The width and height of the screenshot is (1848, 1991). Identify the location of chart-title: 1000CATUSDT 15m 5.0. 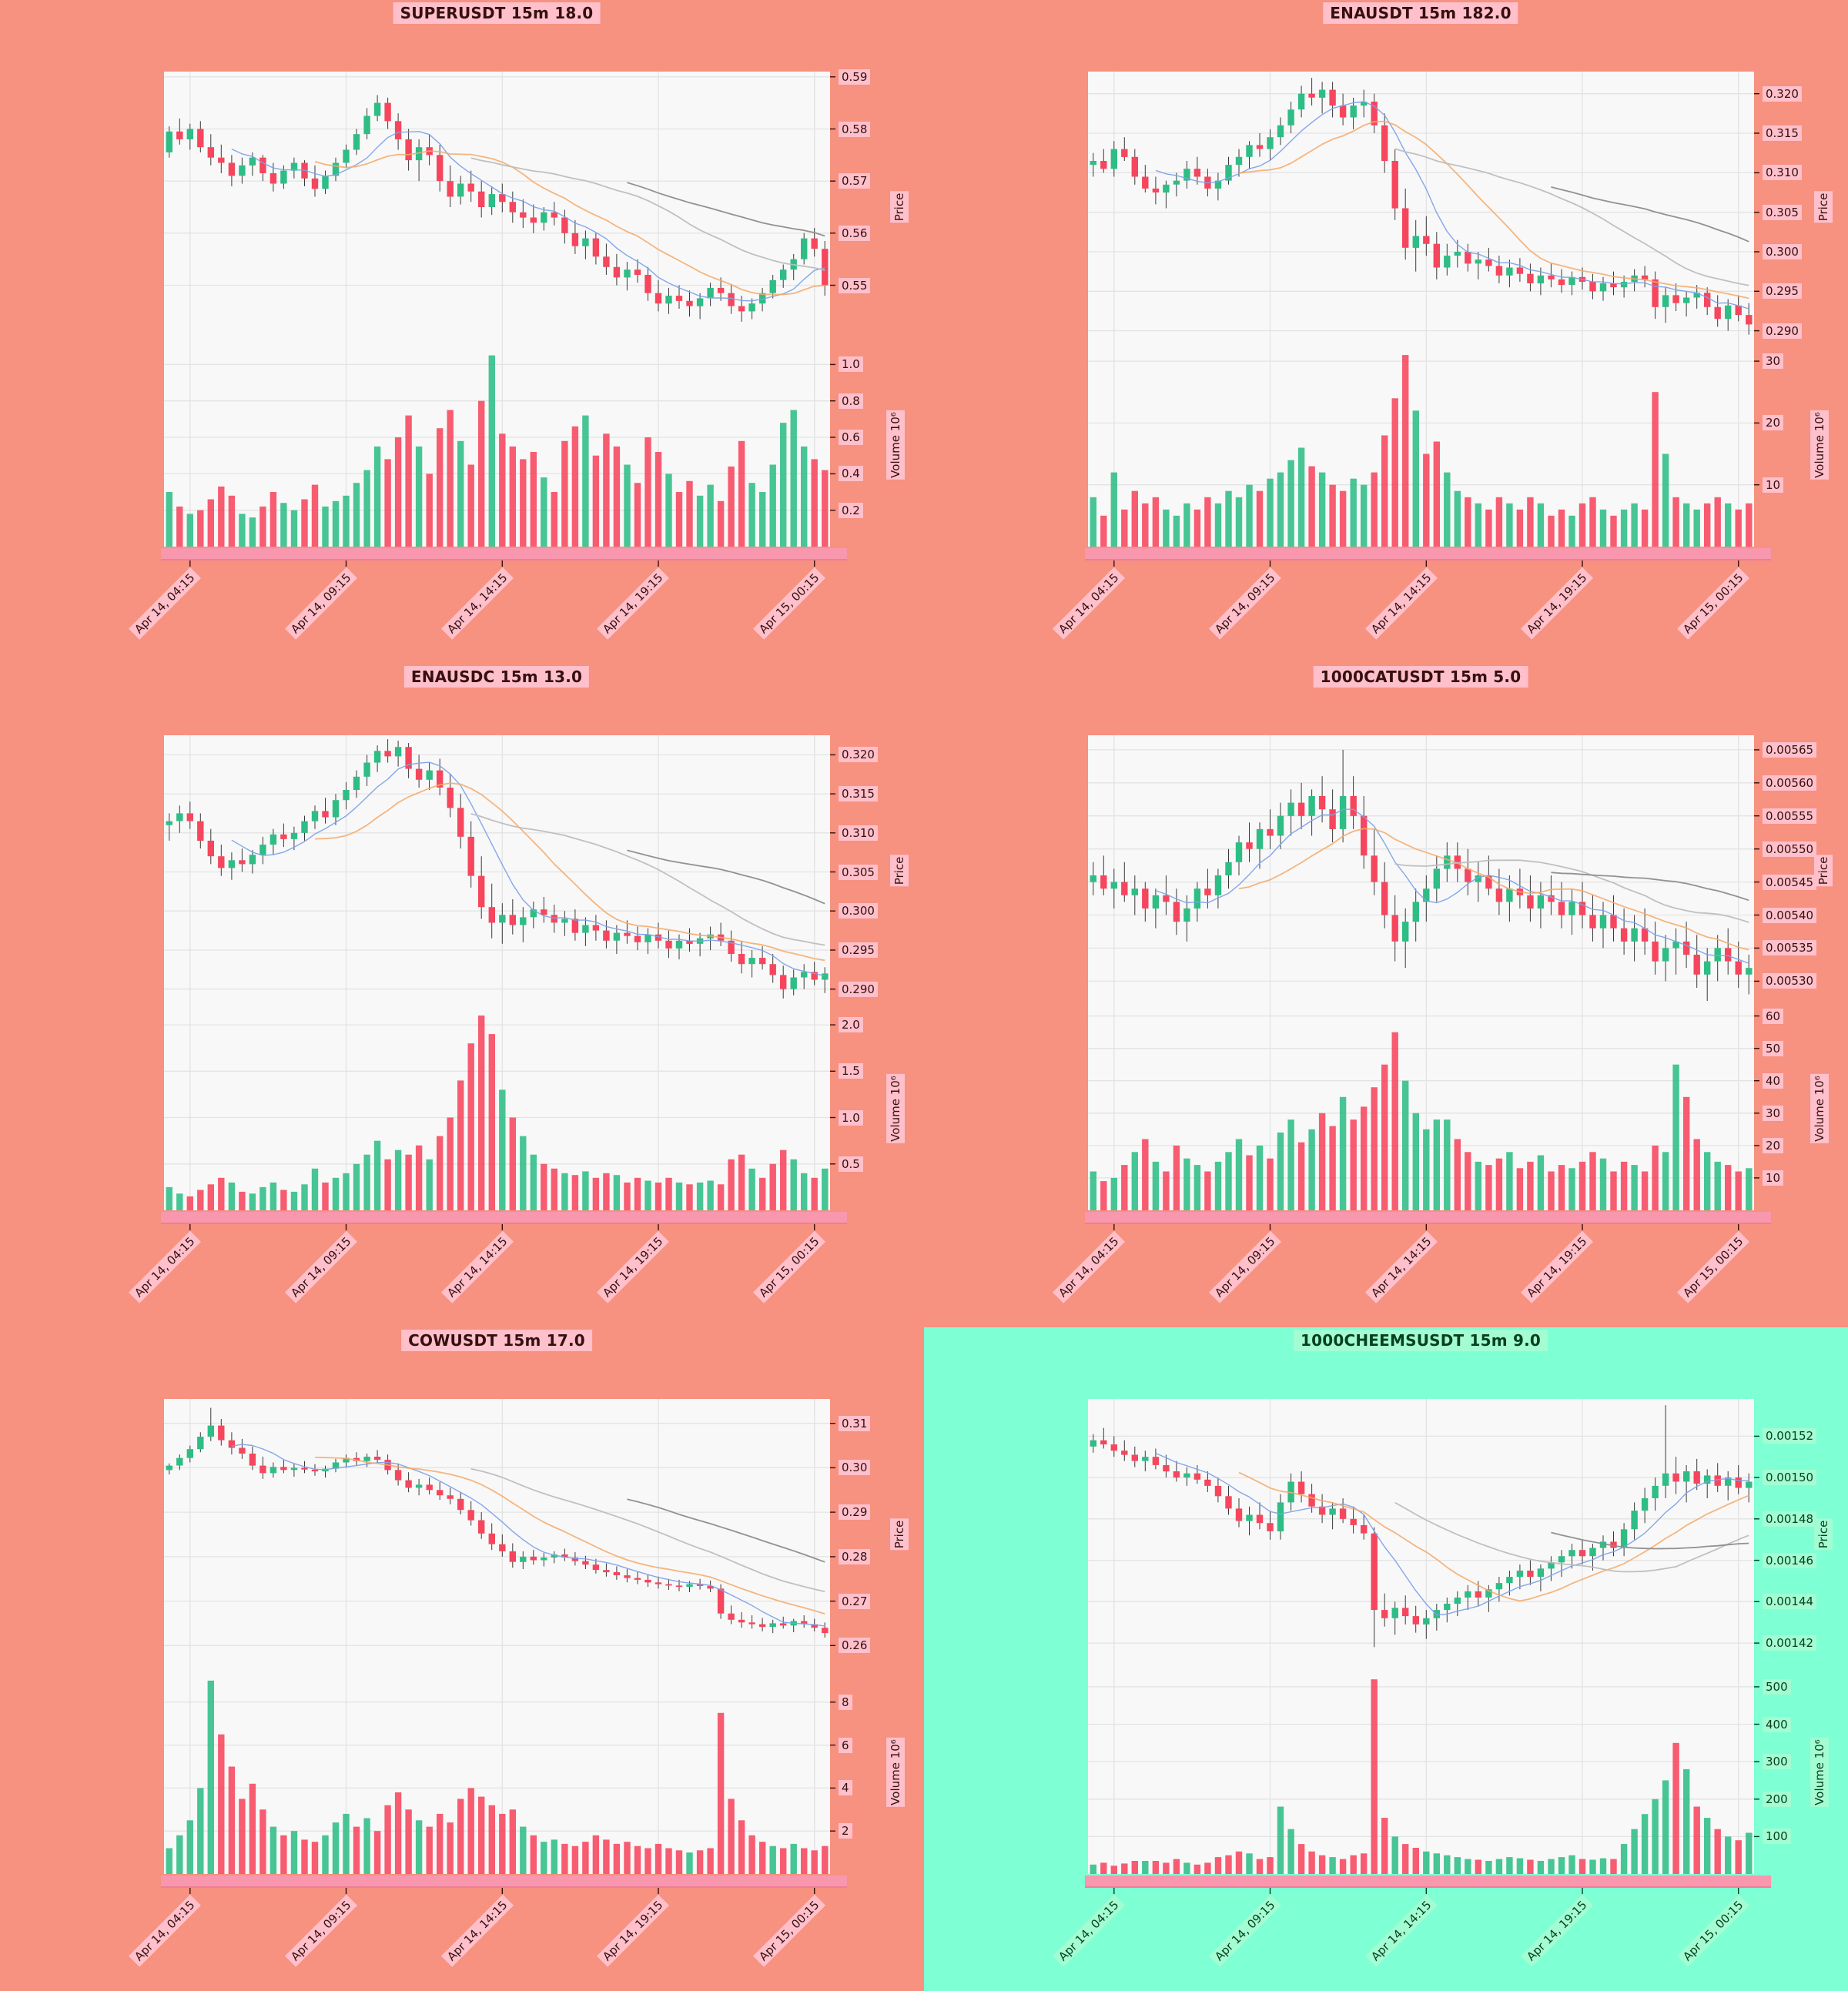
(1420, 677).